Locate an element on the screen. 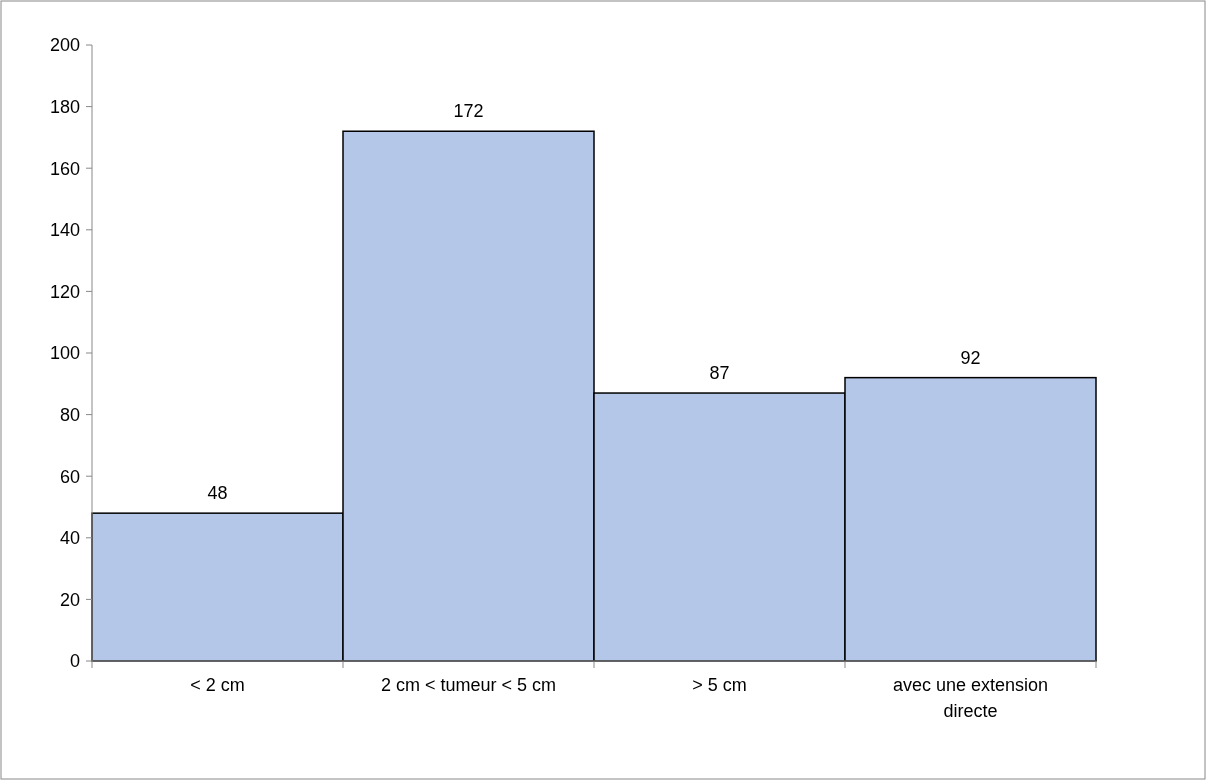  y-tick-label: 160 is located at coordinates (64, 168).